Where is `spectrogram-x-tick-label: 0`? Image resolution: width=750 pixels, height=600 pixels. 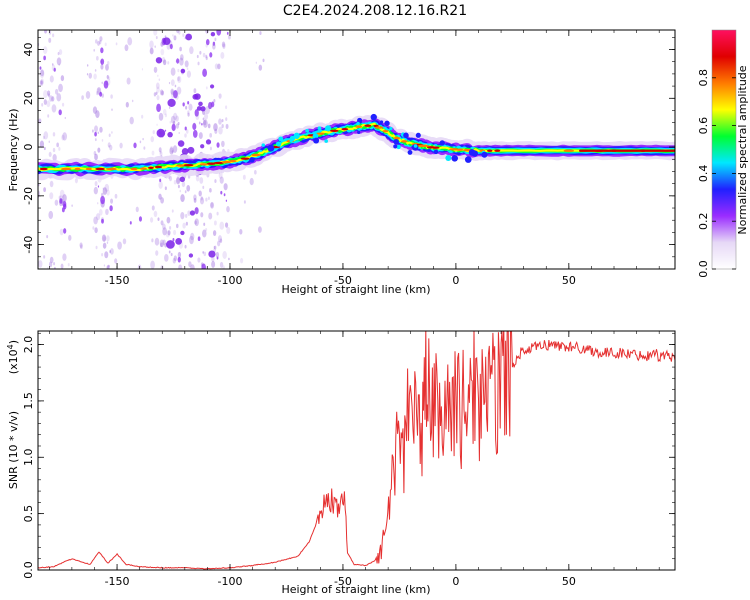
spectrogram-x-tick-label: 0 is located at coordinates (455, 280).